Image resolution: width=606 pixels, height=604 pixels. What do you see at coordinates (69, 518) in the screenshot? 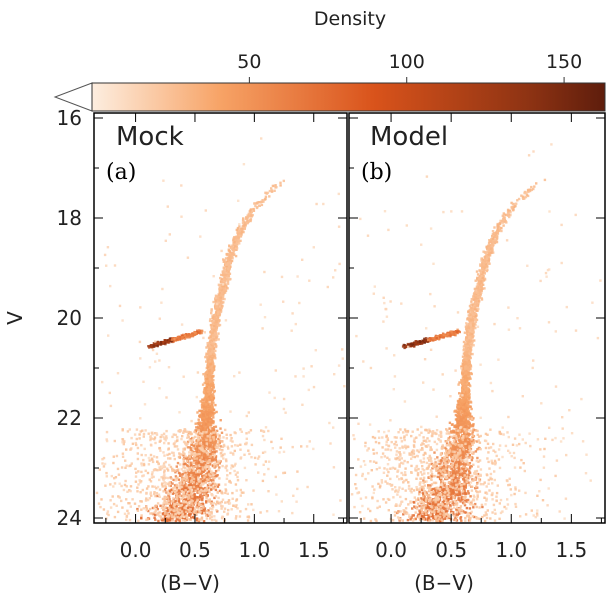
I see `y-tick-label: 24` at bounding box center [69, 518].